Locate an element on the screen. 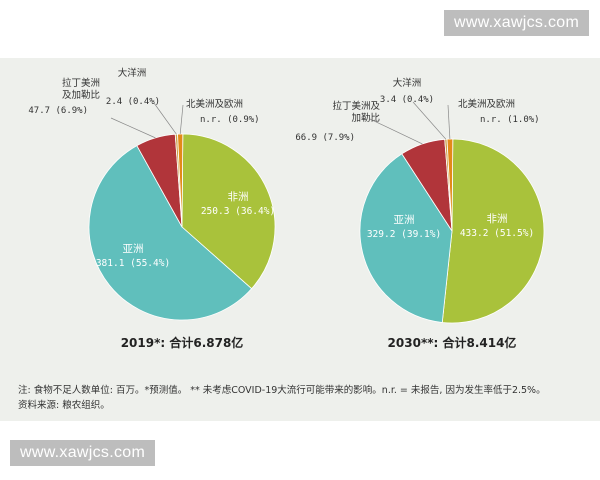 Image resolution: width=600 pixels, height=480 pixels. slice-value-label: 66.9 (7.9%) is located at coordinates (325, 138).